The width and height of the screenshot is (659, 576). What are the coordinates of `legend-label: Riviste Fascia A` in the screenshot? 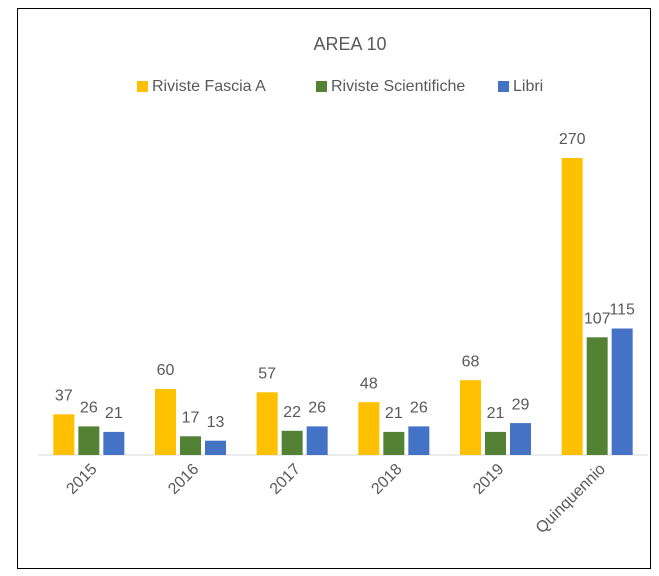 It's located at (209, 86).